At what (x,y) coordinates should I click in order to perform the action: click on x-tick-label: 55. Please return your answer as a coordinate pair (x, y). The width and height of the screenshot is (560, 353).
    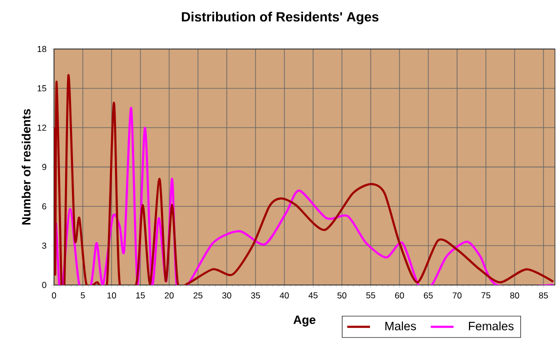
    Looking at the image, I should click on (371, 295).